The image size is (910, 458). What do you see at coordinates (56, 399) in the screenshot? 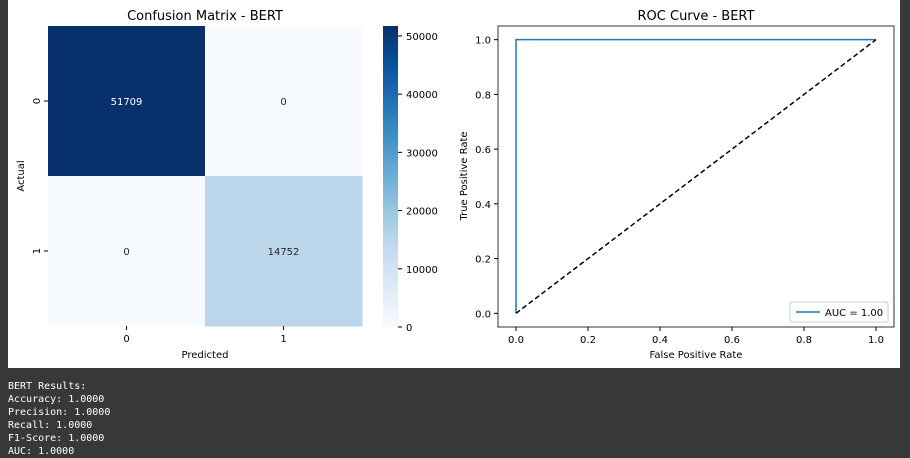
I see `output-line: Accuracy: 1.0000` at bounding box center [56, 399].